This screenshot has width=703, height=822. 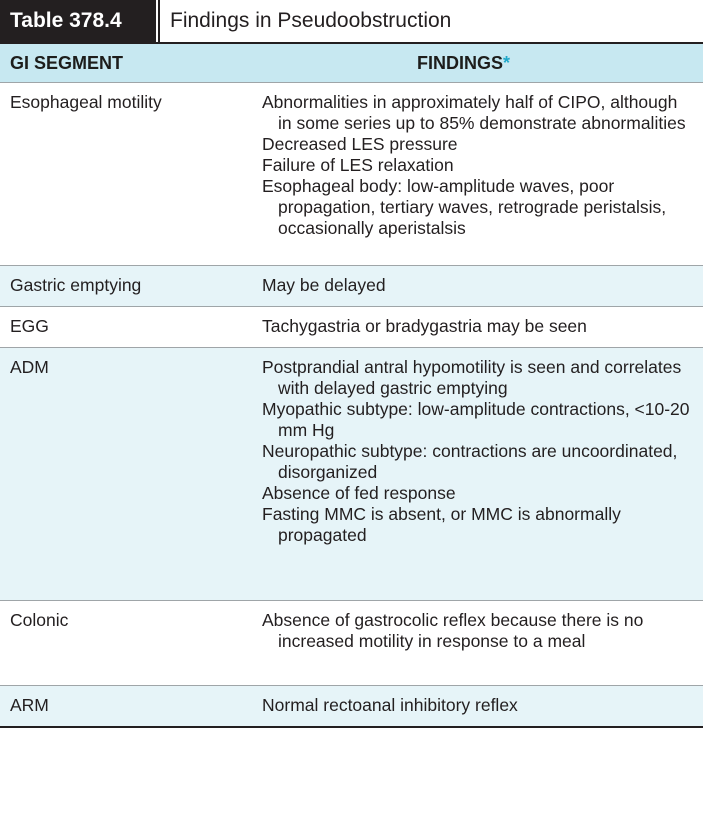 I want to click on header-findings: FINDINGS*, so click(x=482, y=63).